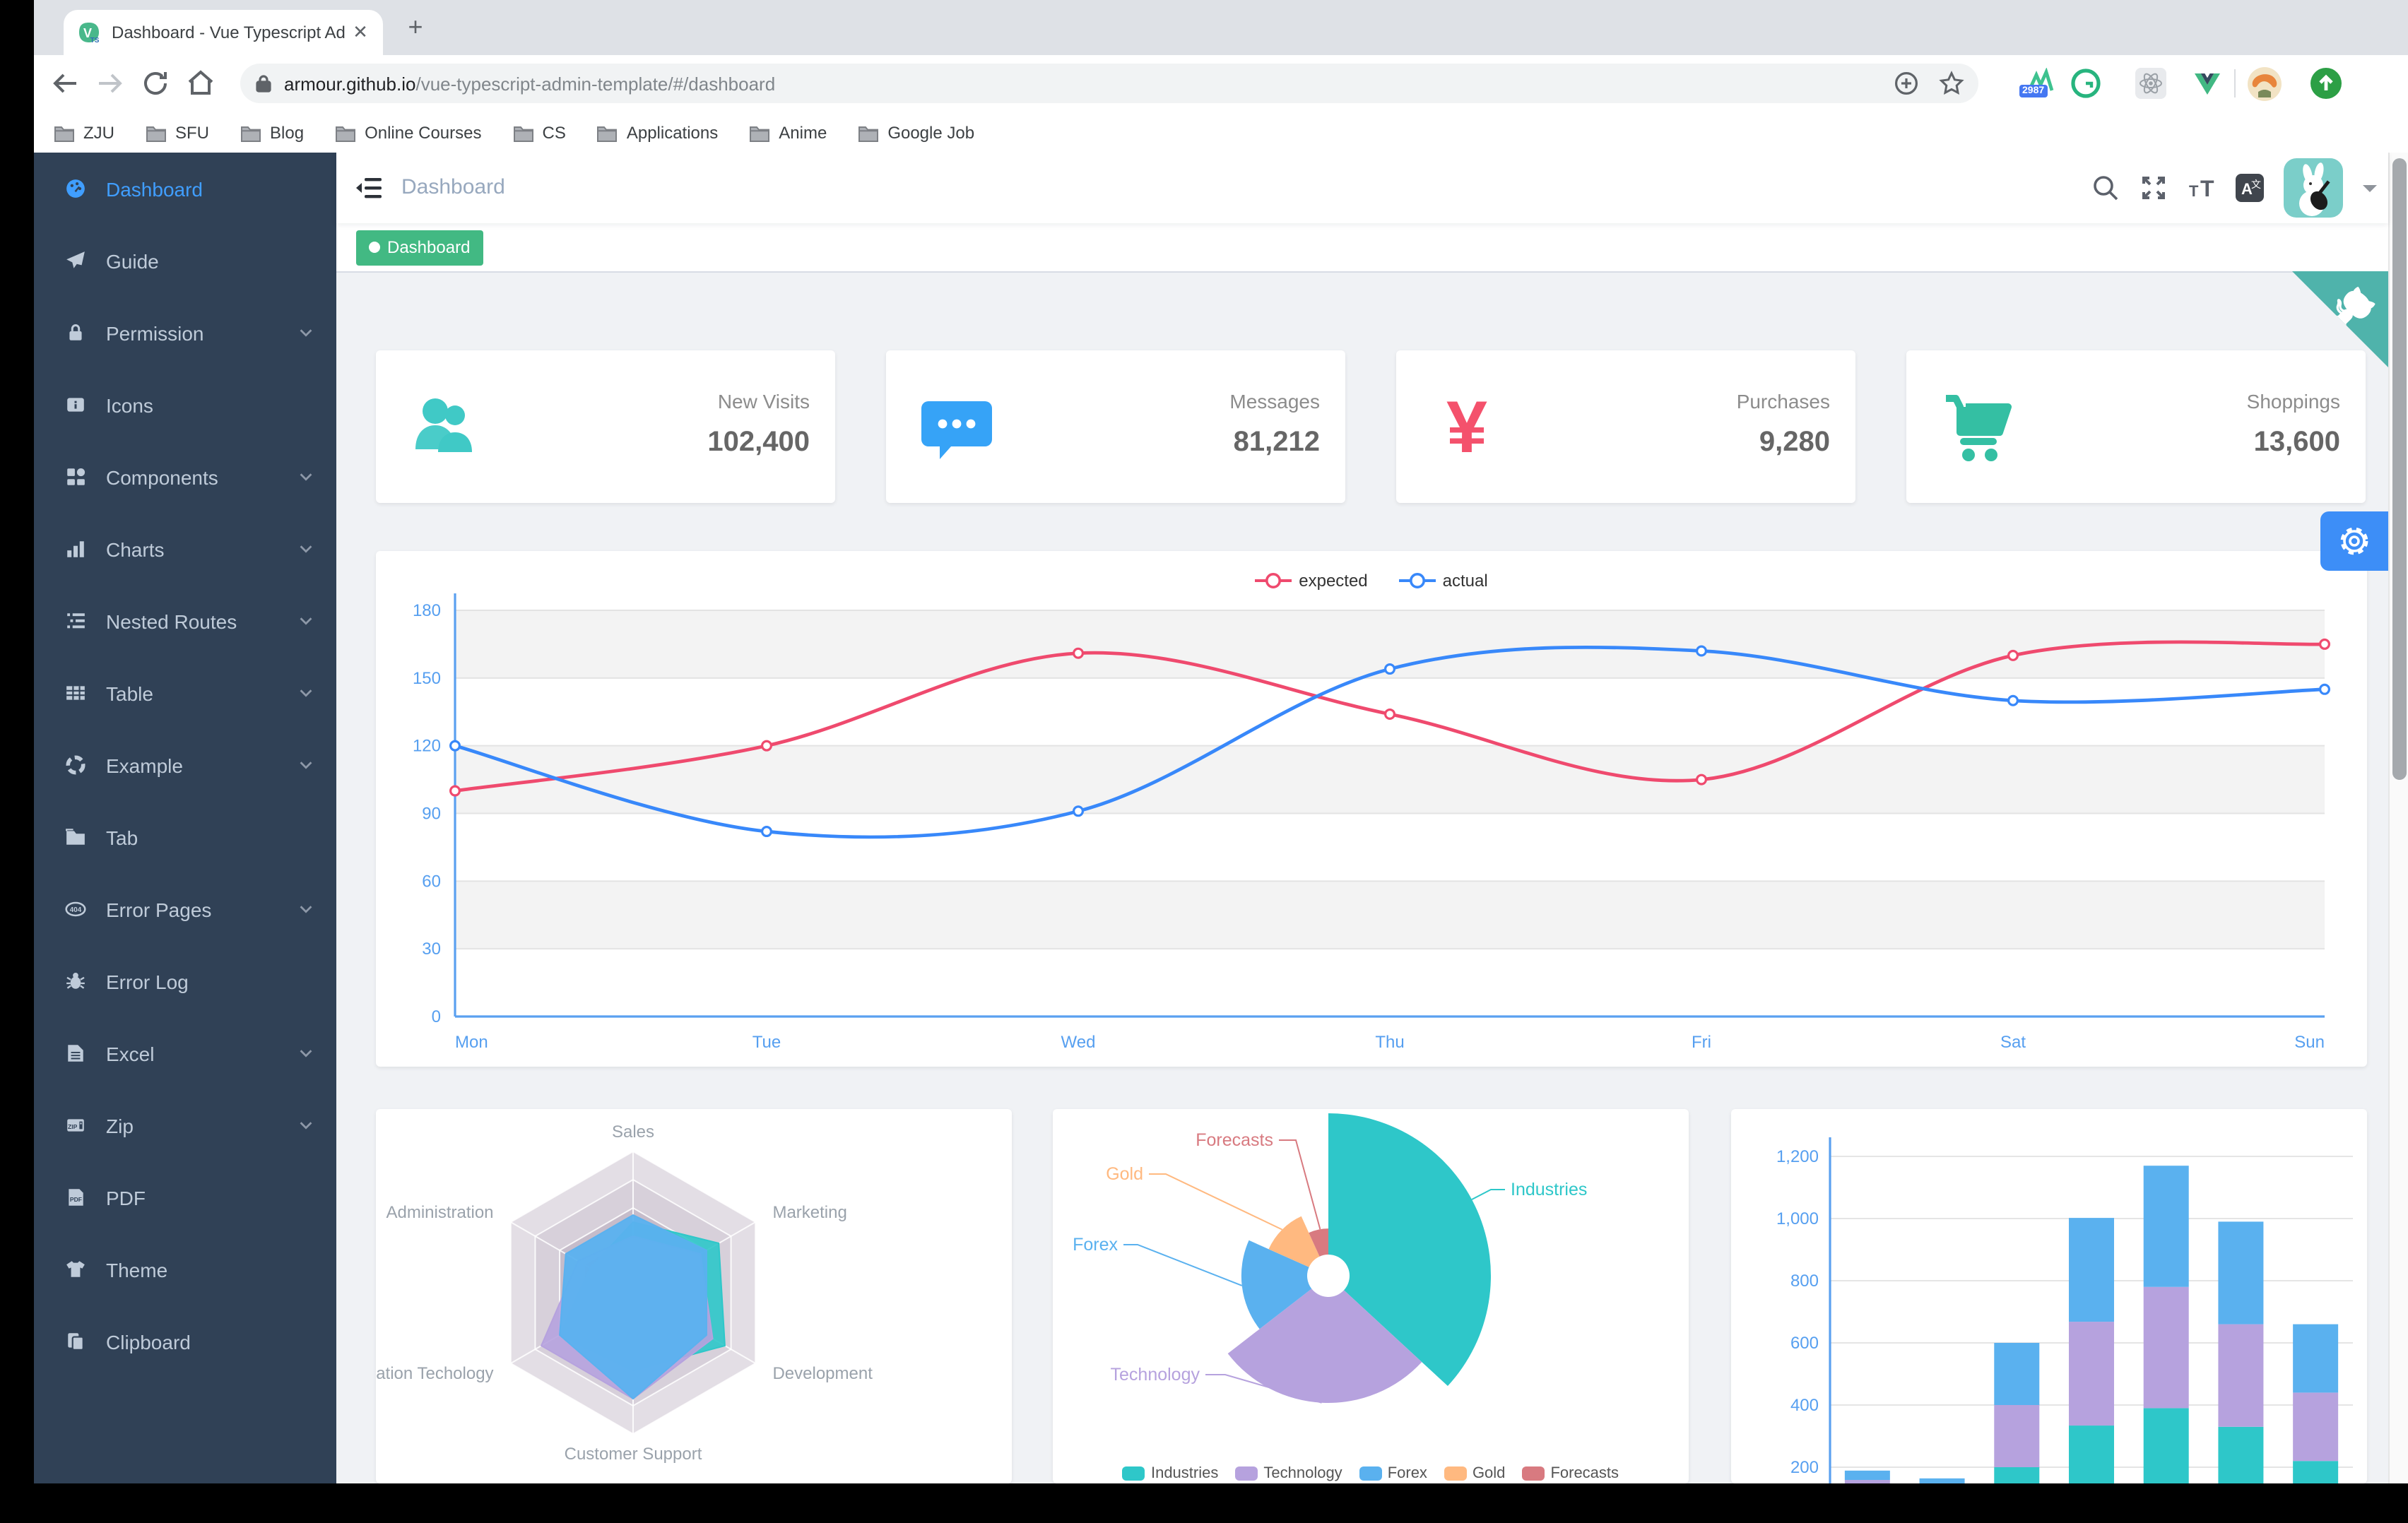  What do you see at coordinates (763, 401) in the screenshot?
I see `stat-label: New Visits` at bounding box center [763, 401].